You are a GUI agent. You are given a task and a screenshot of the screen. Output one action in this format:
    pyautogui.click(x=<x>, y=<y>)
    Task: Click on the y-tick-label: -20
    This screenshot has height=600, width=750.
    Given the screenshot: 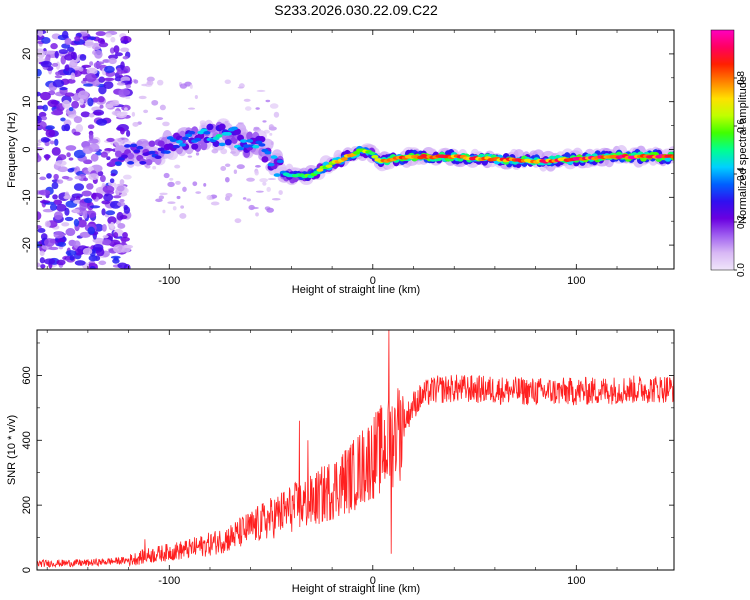 What is the action you would take?
    pyautogui.click(x=27, y=245)
    